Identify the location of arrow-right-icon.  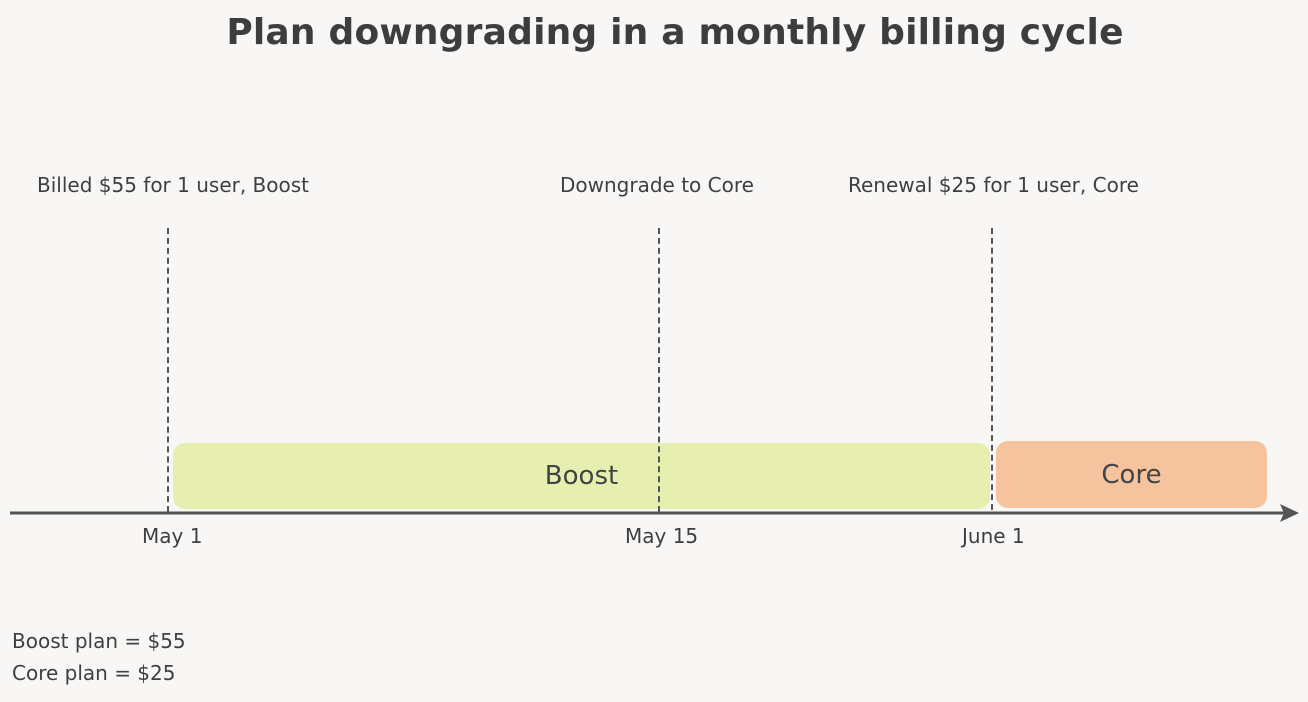
(1289, 513).